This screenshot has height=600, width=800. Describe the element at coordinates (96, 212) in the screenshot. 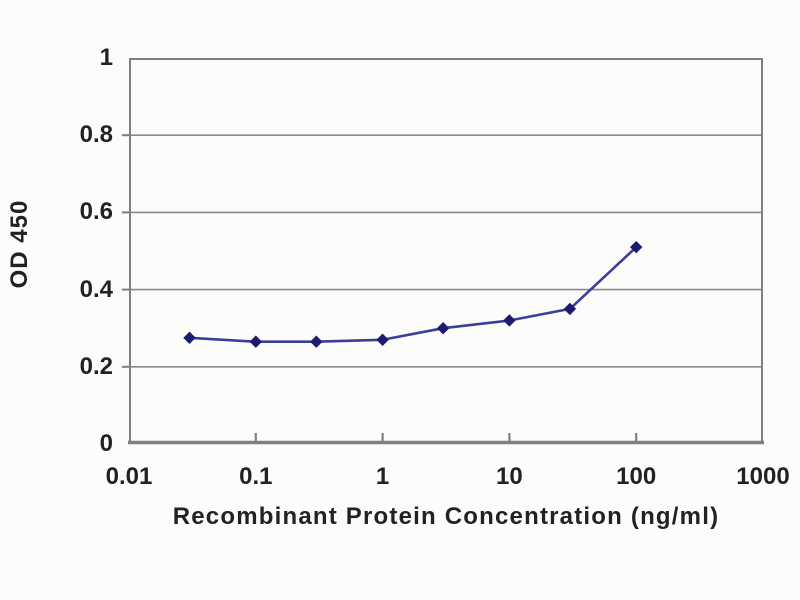

I see `y-tick-label: 0.6` at that location.